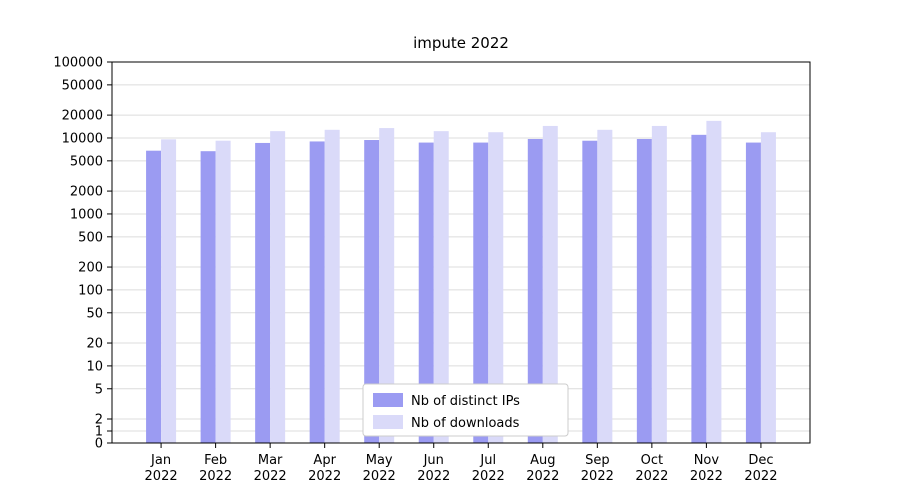  I want to click on chart-title: impute 2022, so click(461, 43).